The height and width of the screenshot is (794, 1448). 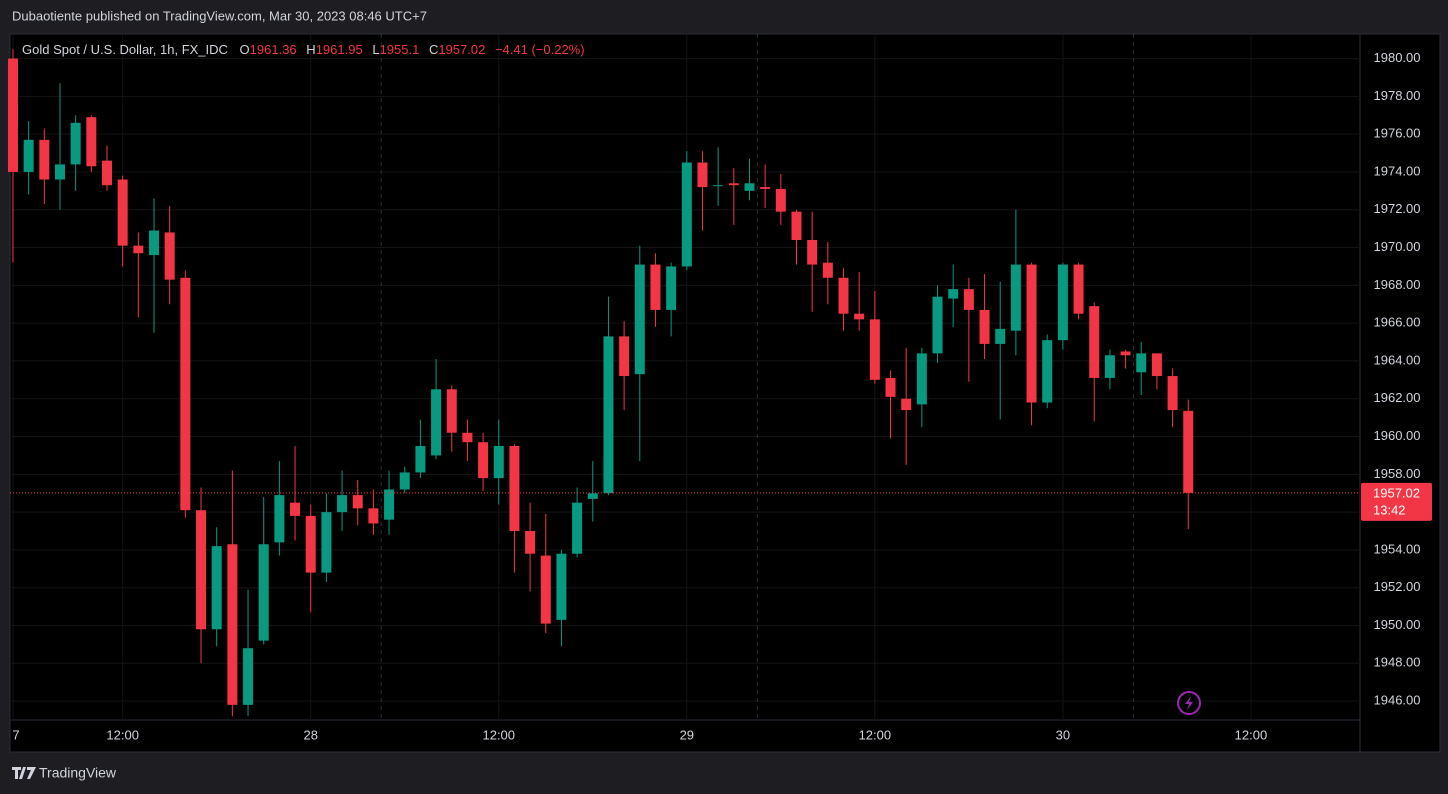 What do you see at coordinates (1397, 473) in the screenshot?
I see `y-tick-label: 1958.00` at bounding box center [1397, 473].